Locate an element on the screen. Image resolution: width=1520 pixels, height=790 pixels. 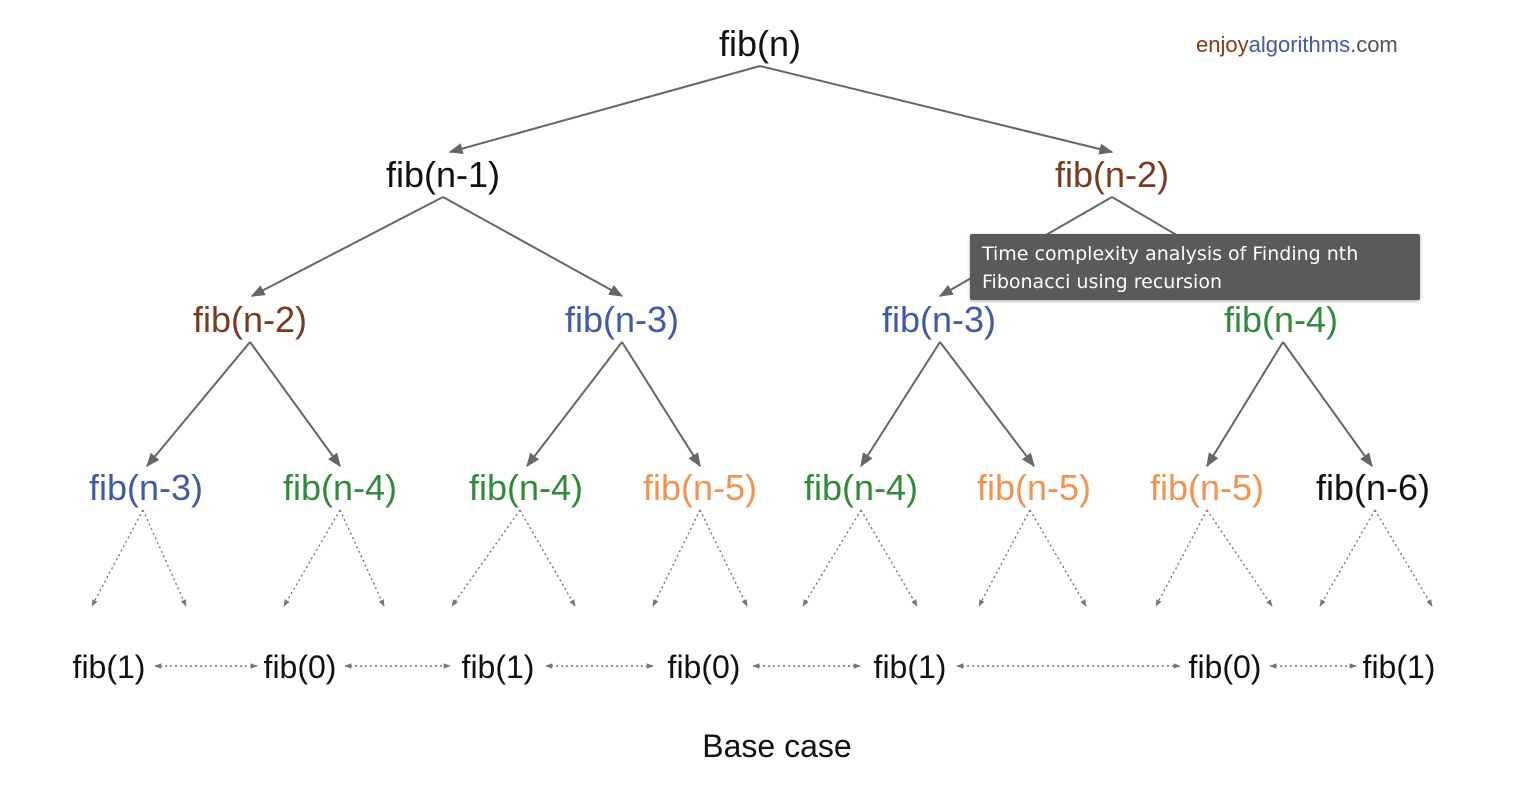
edge-l2d-left is located at coordinates (1245, 404).